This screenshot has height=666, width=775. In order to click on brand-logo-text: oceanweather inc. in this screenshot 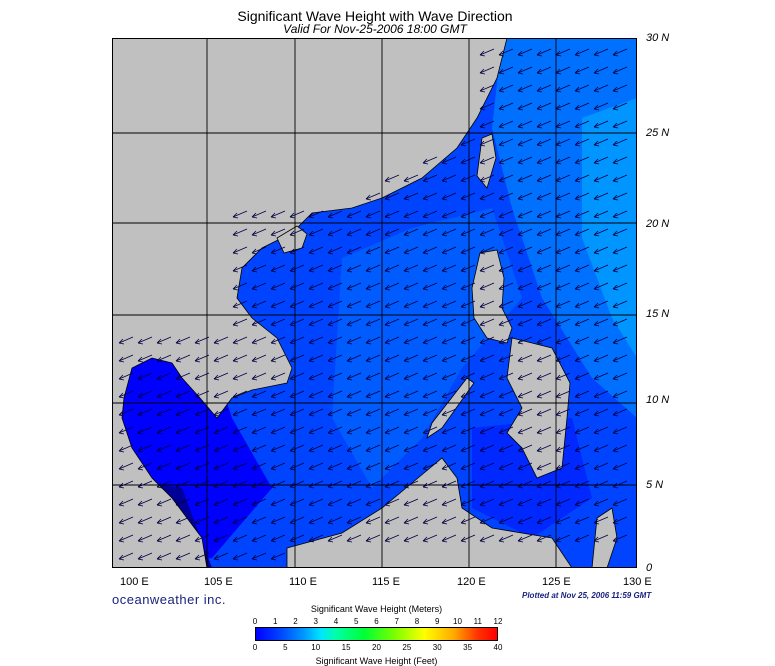, I will do `click(169, 599)`.